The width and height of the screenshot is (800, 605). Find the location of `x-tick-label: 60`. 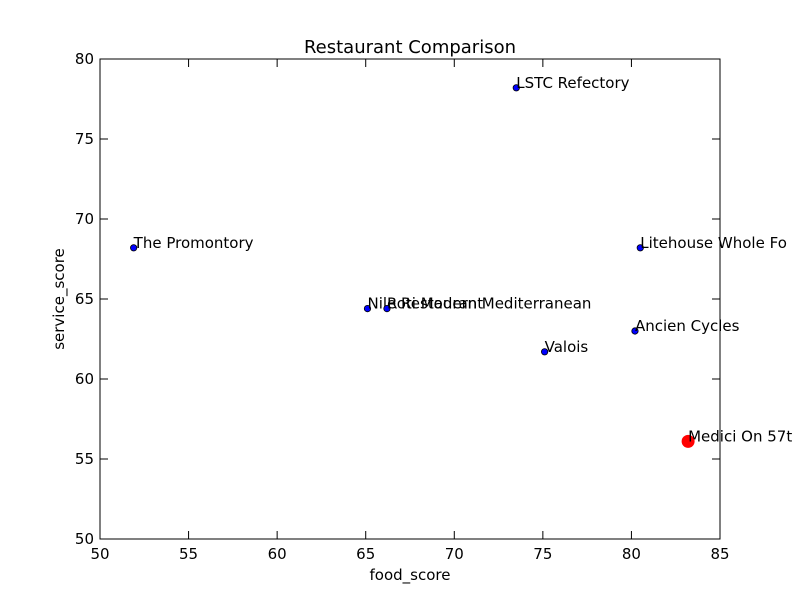

x-tick-label: 60 is located at coordinates (277, 554).